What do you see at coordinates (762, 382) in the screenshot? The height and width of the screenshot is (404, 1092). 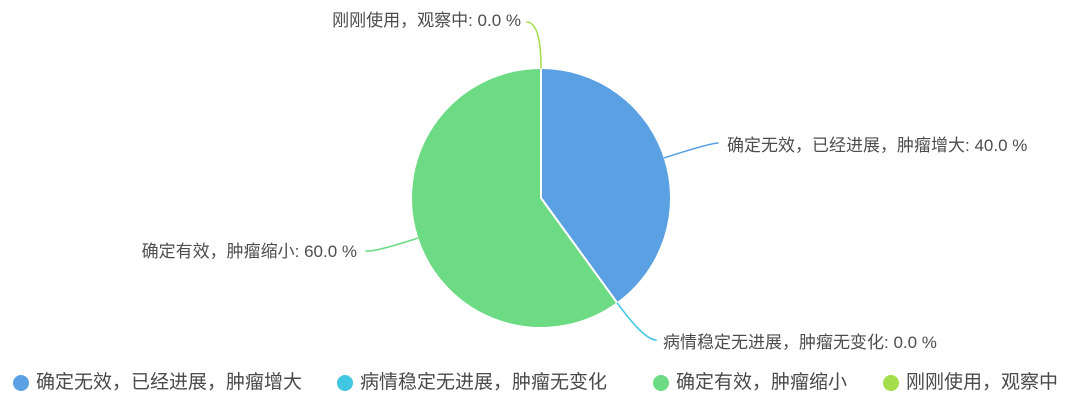 I see `legend-label: 确定有效，肿瘤缩小` at bounding box center [762, 382].